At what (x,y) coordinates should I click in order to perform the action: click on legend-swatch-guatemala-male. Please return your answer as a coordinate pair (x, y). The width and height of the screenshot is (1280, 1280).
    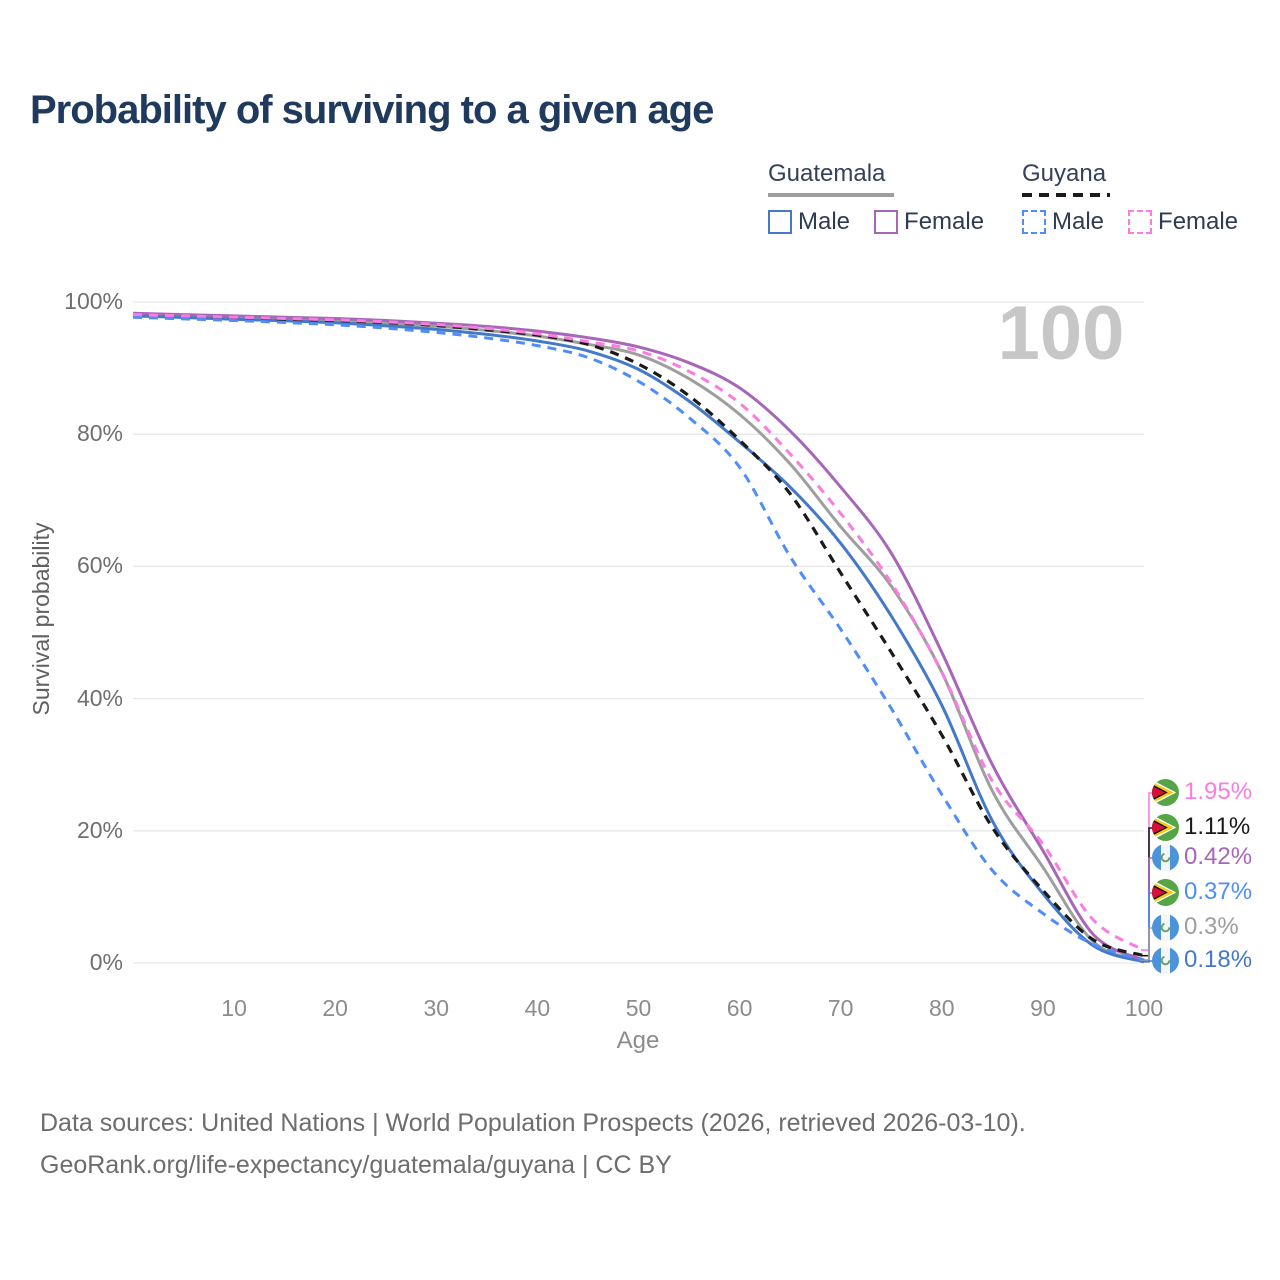
    Looking at the image, I should click on (780, 222).